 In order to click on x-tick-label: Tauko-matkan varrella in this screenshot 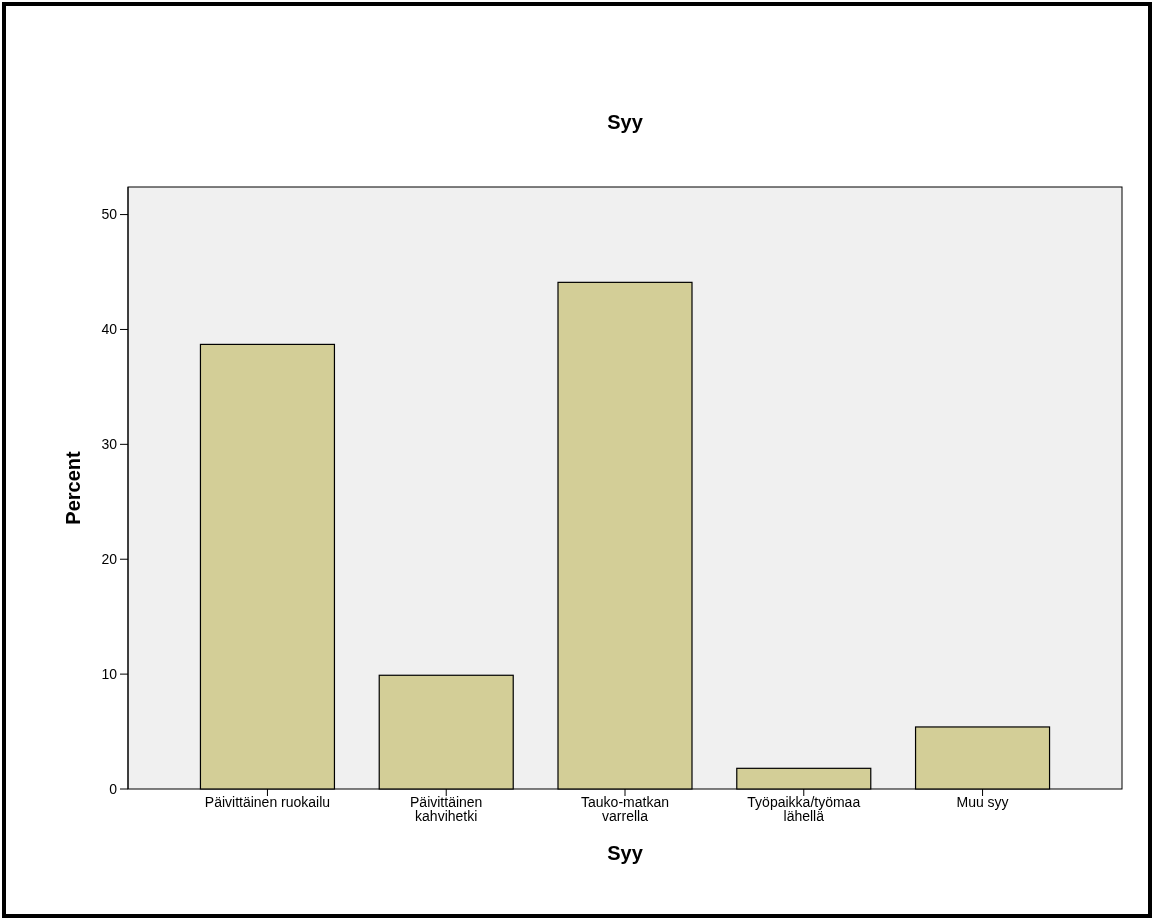, I will do `click(625, 809)`.